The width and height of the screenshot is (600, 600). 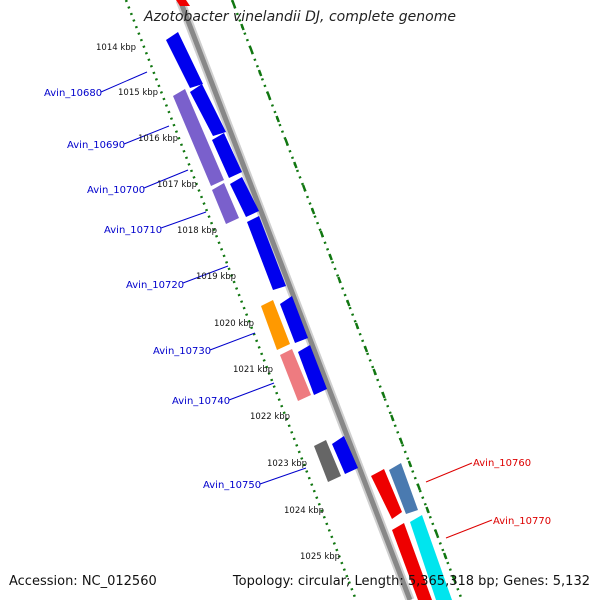 What do you see at coordinates (270, 417) in the screenshot?
I see `kbp-tick-label: 1022 kbp` at bounding box center [270, 417].